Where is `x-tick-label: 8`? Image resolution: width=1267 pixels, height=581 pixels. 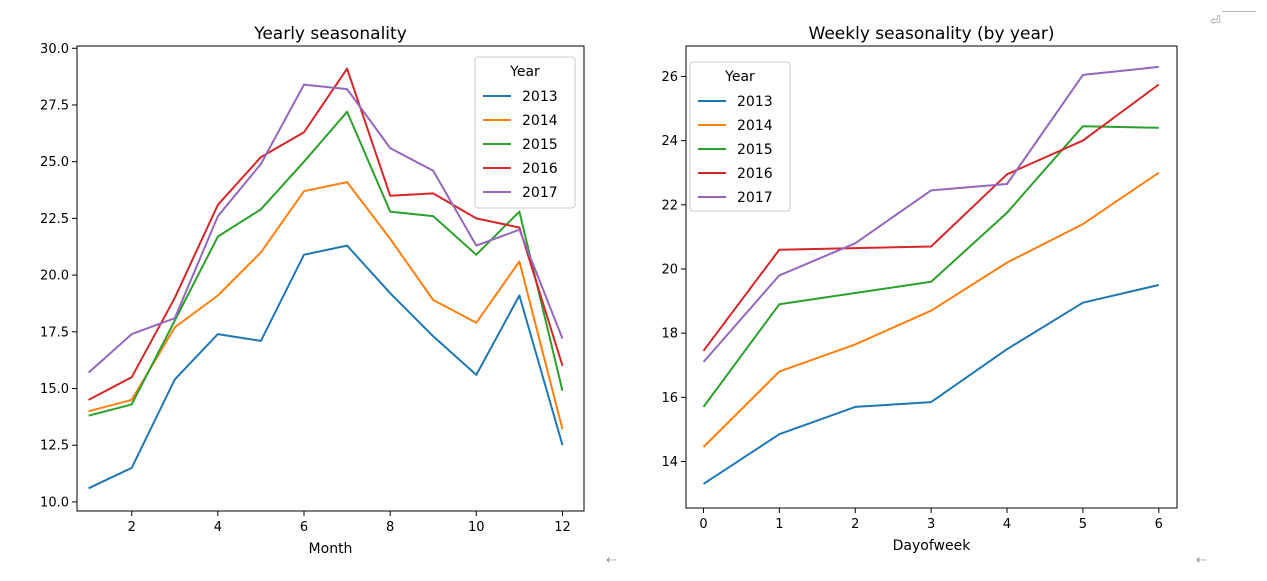
x-tick-label: 8 is located at coordinates (390, 527).